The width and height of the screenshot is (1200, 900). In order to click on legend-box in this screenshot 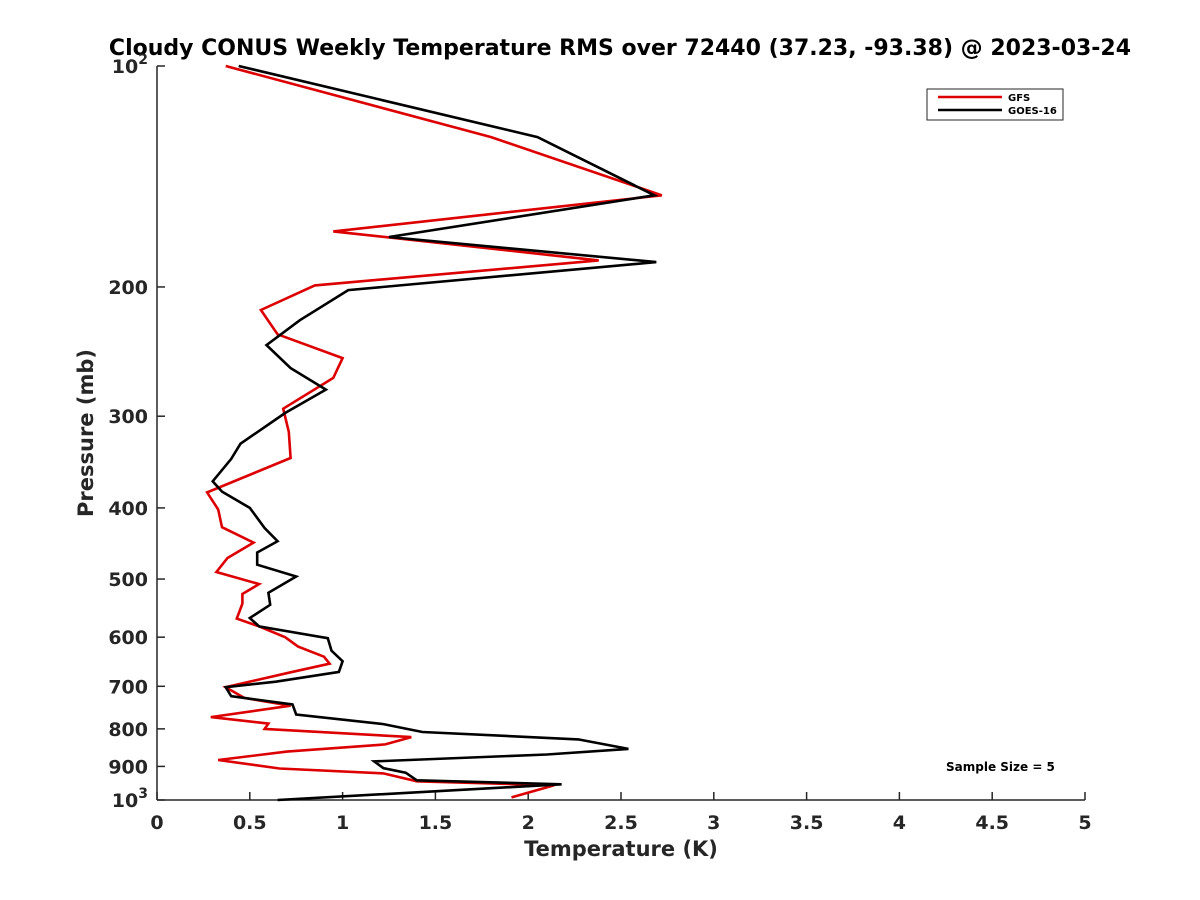, I will do `click(995, 104)`.